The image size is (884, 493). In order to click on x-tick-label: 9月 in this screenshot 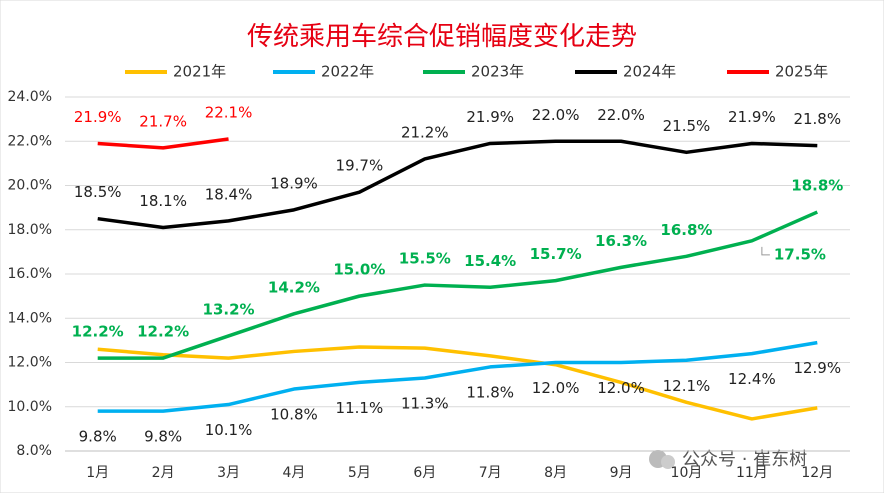, I will do `click(621, 473)`.